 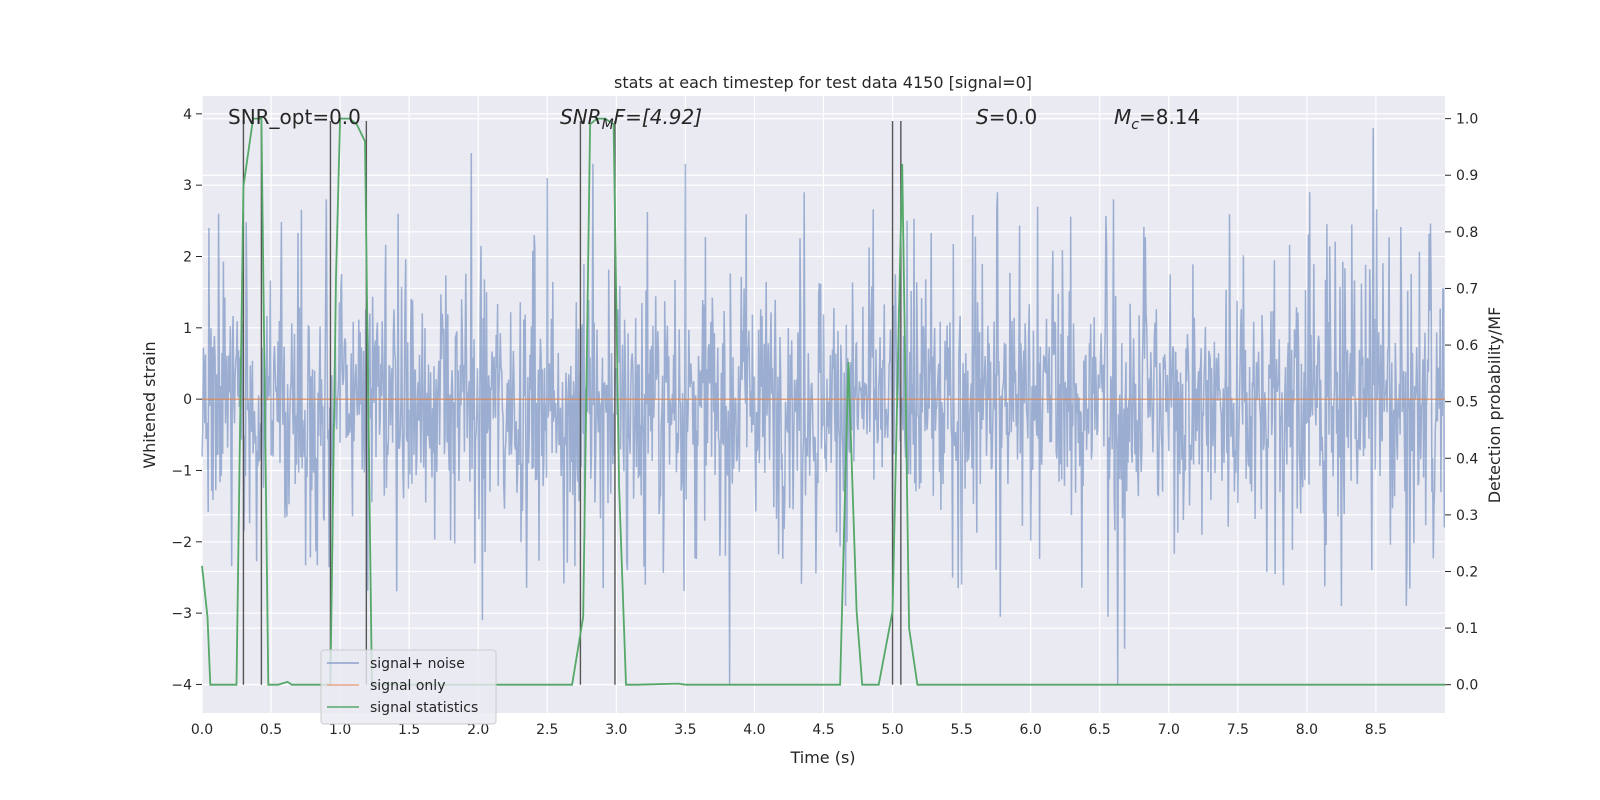 I want to click on y-tick-label-right: 0.0, so click(x=1467, y=686).